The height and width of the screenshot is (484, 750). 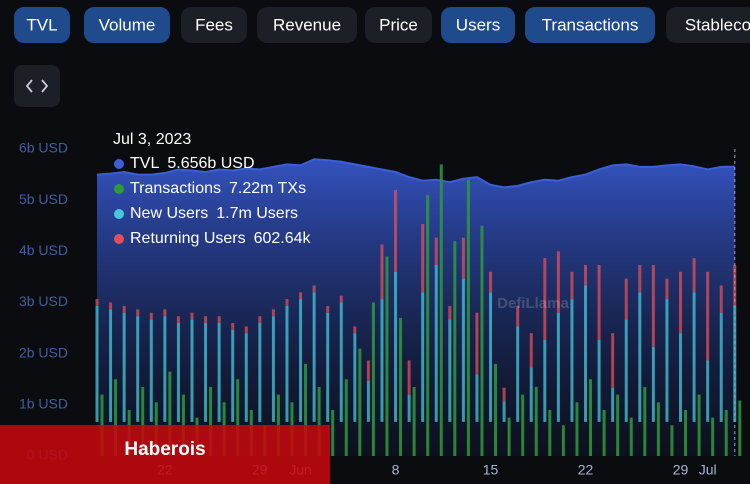 I want to click on tab-label: Price, so click(x=398, y=24).